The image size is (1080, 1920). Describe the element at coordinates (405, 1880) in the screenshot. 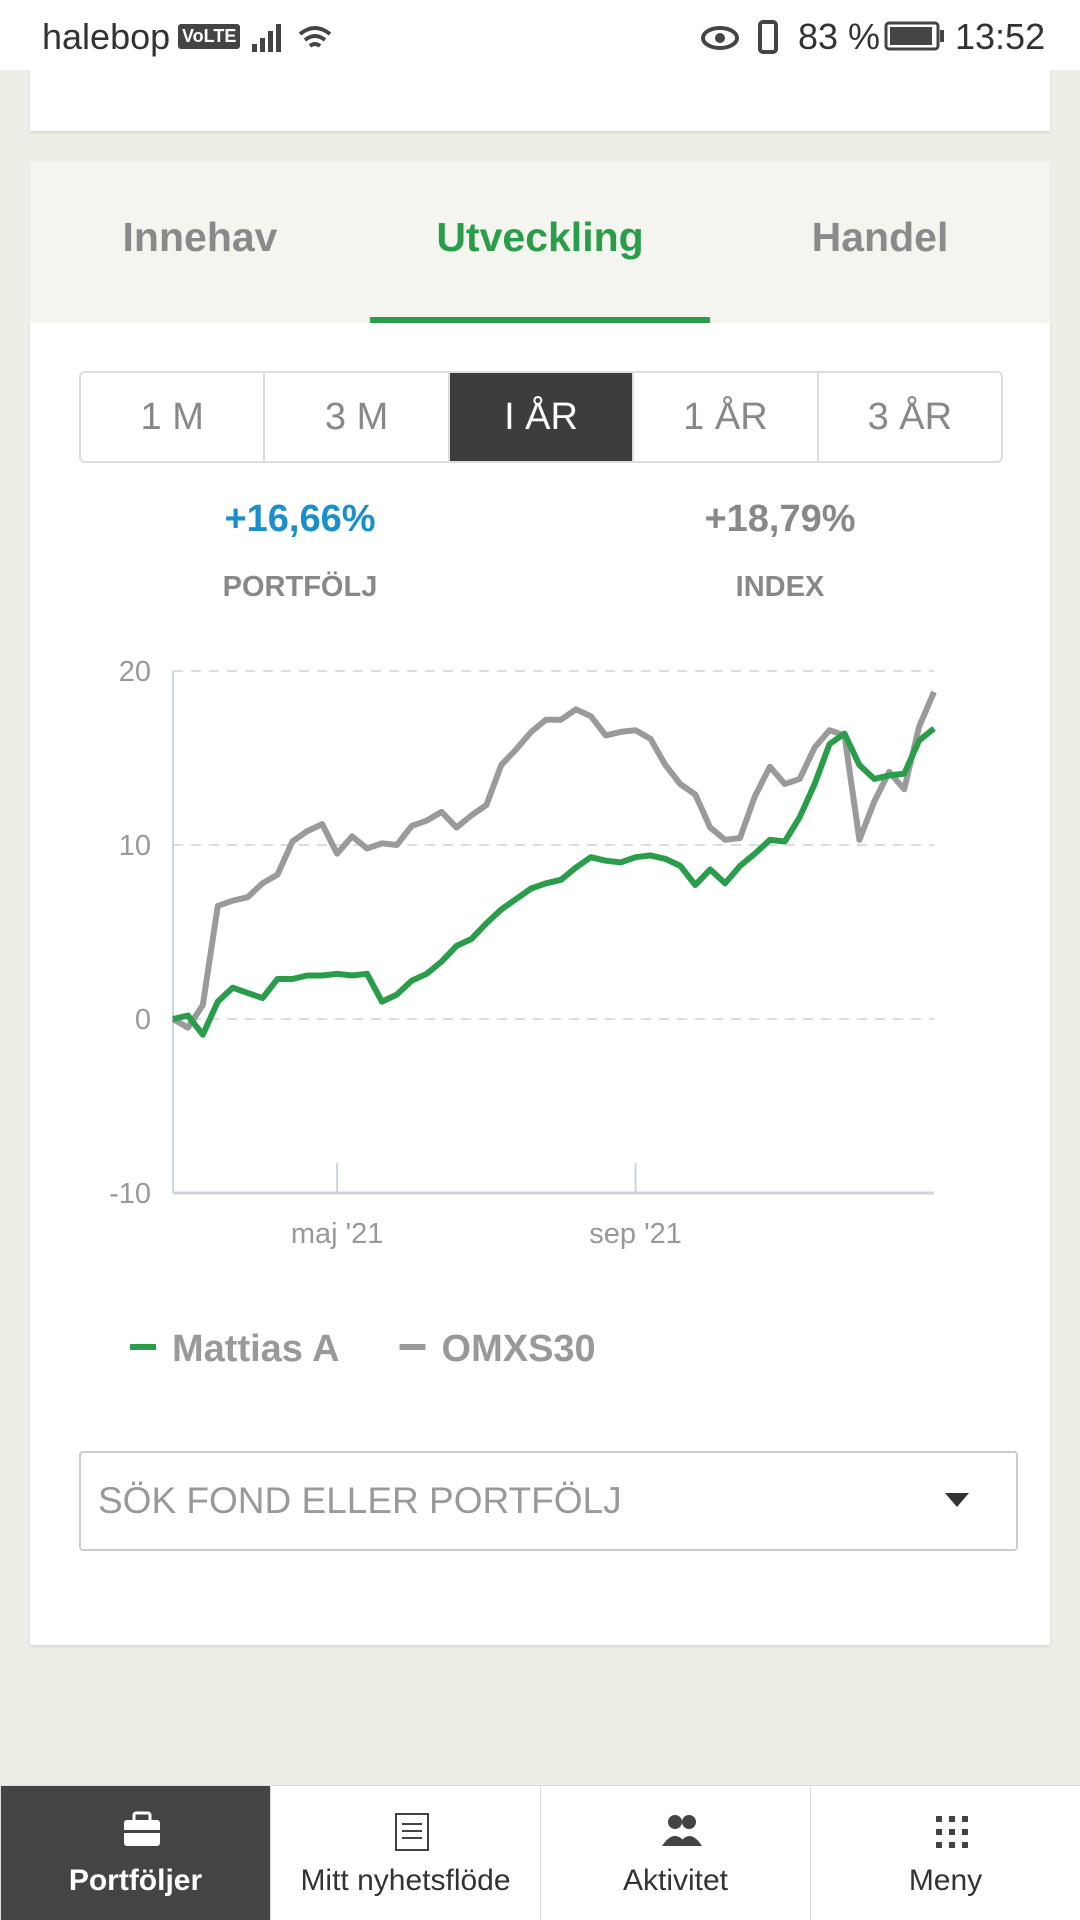

I see `nav-label: Mitt nyhetsflöde` at that location.